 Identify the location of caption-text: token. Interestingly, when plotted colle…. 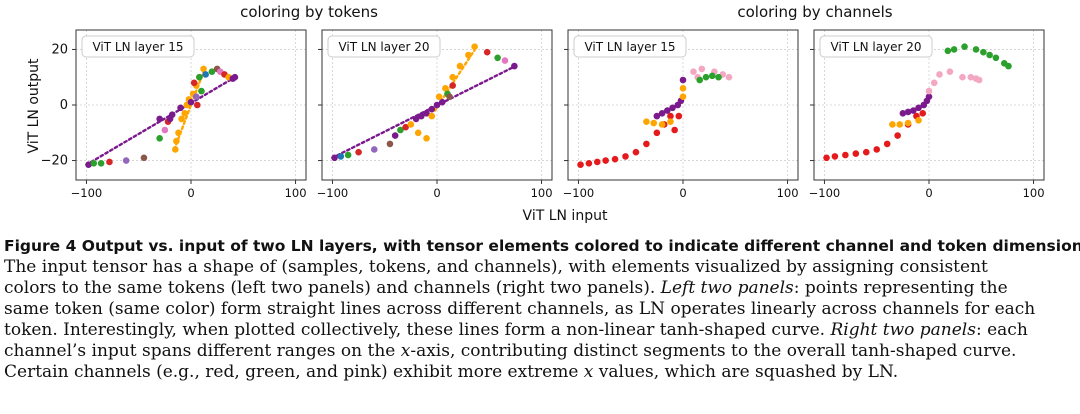
(417, 330).